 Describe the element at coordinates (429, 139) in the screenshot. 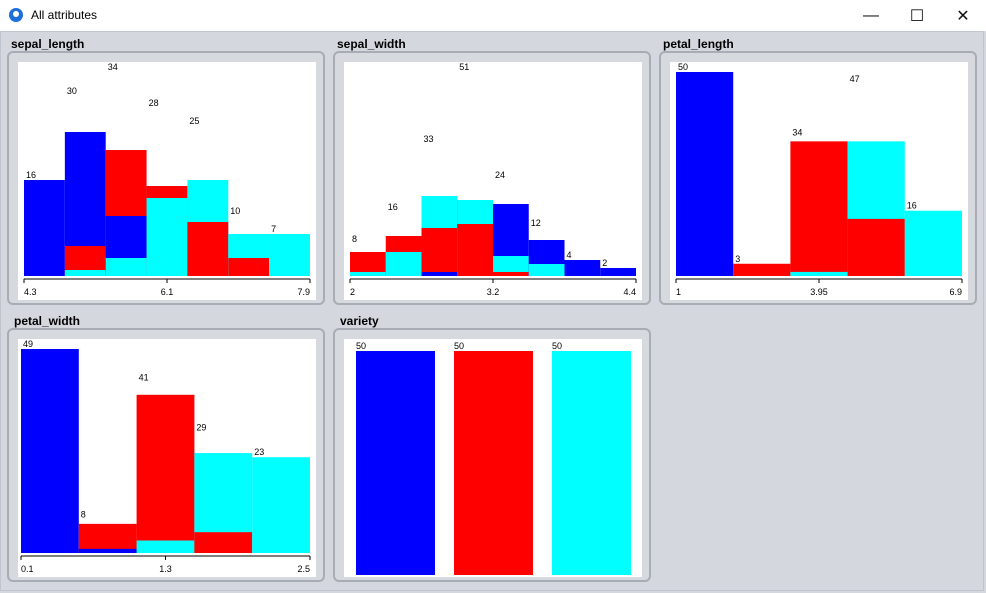

I see `bin-count-label: 33` at that location.